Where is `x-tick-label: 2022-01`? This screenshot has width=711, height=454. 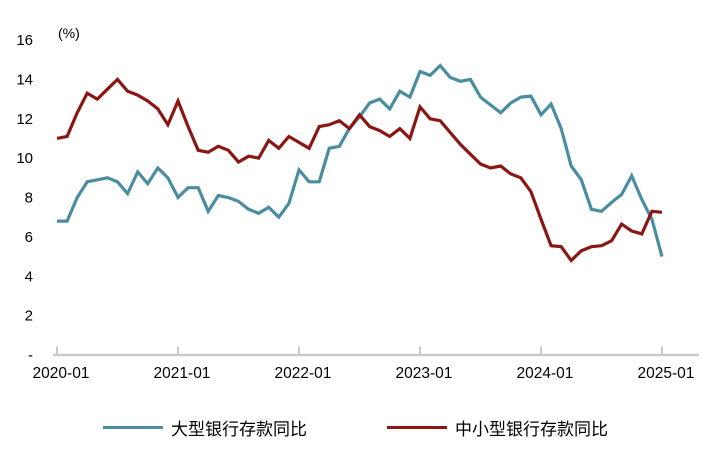
x-tick-label: 2022-01 is located at coordinates (303, 373).